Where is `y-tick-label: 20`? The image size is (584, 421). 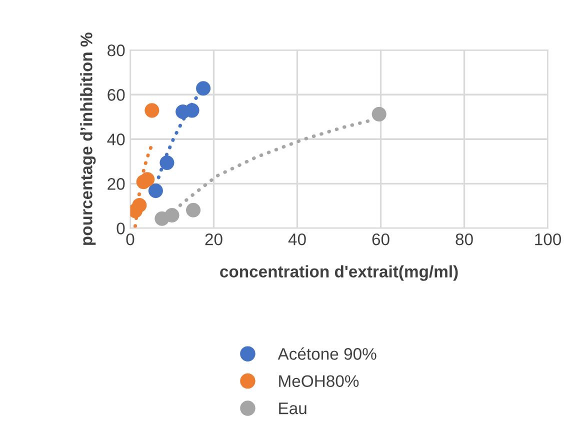 y-tick-label: 20 is located at coordinates (116, 184).